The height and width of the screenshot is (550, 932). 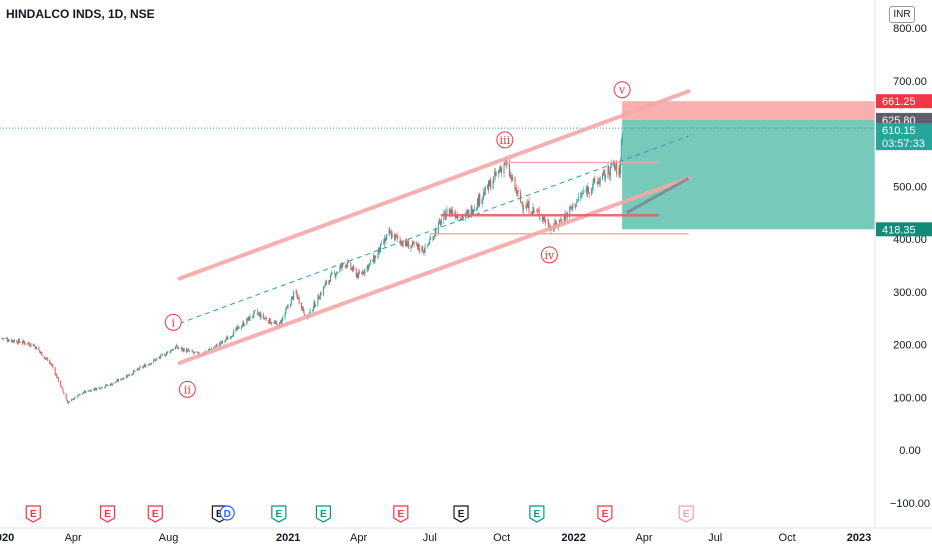 I want to click on projection-line, so click(x=658, y=195).